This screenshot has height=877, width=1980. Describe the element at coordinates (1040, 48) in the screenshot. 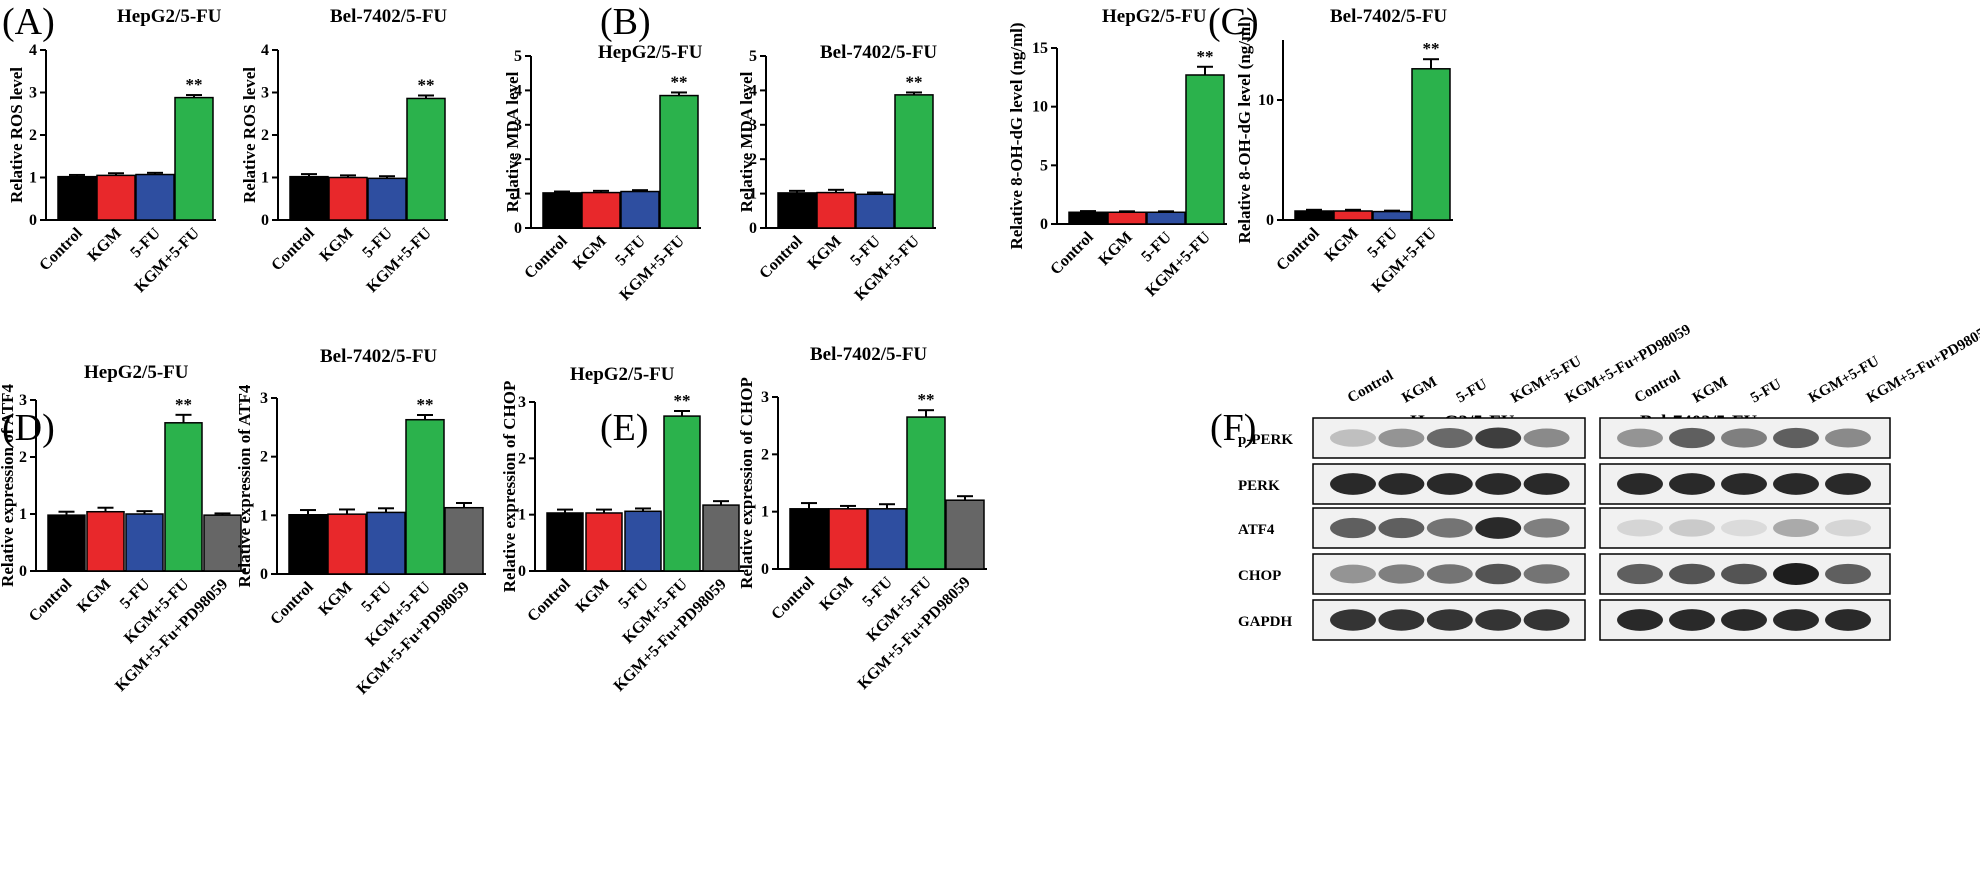

I see `y-tick-label: 15` at that location.